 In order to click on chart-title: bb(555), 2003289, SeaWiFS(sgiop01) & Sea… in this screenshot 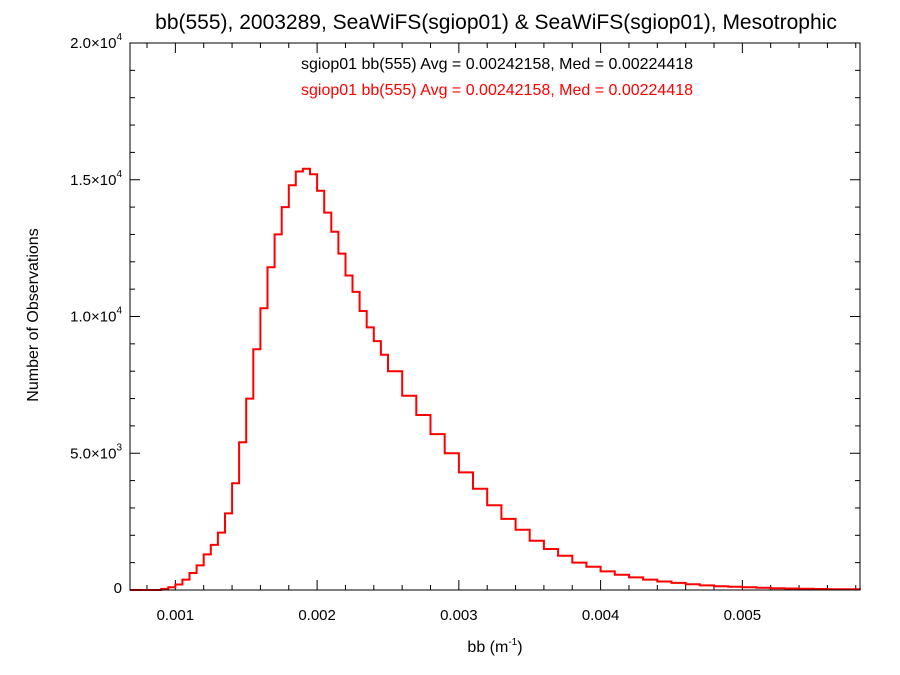, I will do `click(496, 22)`.